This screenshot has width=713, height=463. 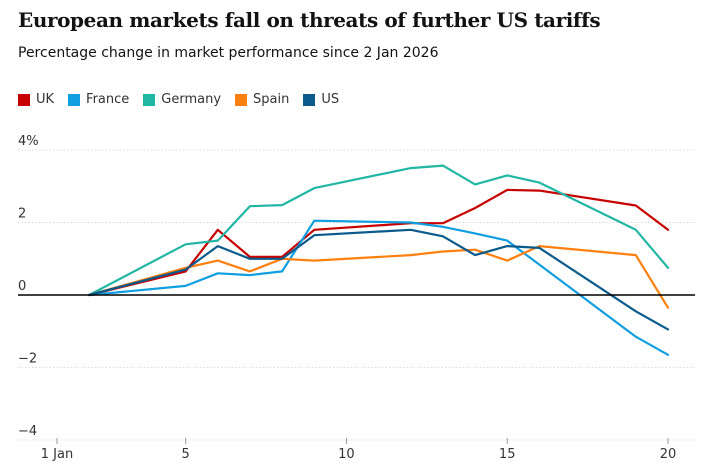 What do you see at coordinates (668, 454) in the screenshot?
I see `x-tick-label: 20` at bounding box center [668, 454].